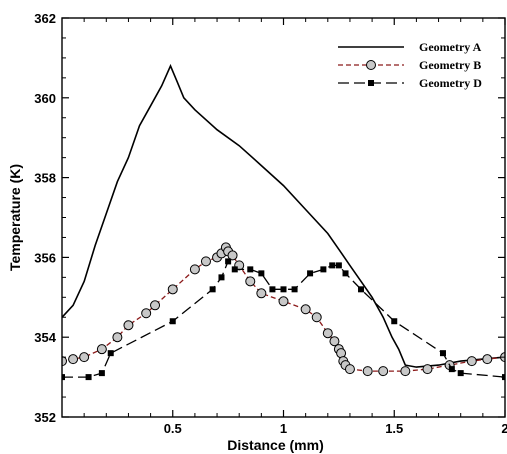  Describe the element at coordinates (45, 417) in the screenshot. I see `y-tick-label: 352` at that location.